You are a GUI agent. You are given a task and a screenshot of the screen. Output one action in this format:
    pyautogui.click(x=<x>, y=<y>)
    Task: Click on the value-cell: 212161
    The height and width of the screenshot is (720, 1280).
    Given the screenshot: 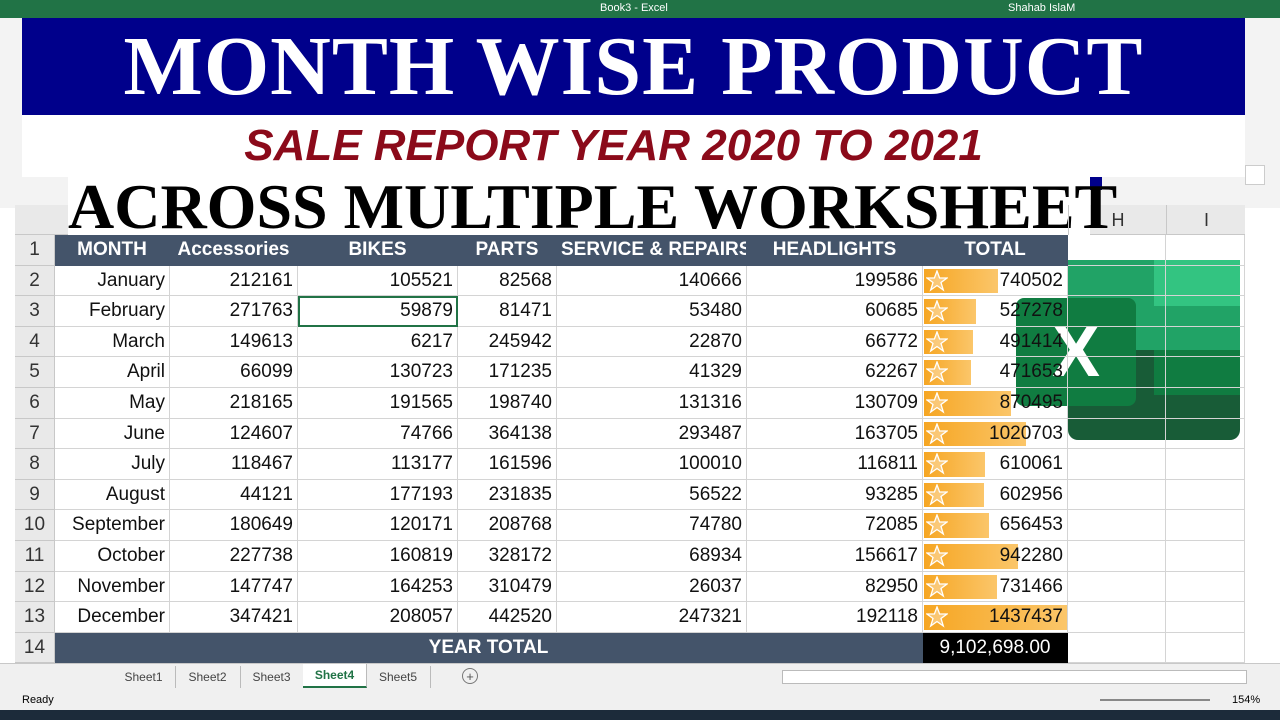 What is the action you would take?
    pyautogui.click(x=234, y=281)
    